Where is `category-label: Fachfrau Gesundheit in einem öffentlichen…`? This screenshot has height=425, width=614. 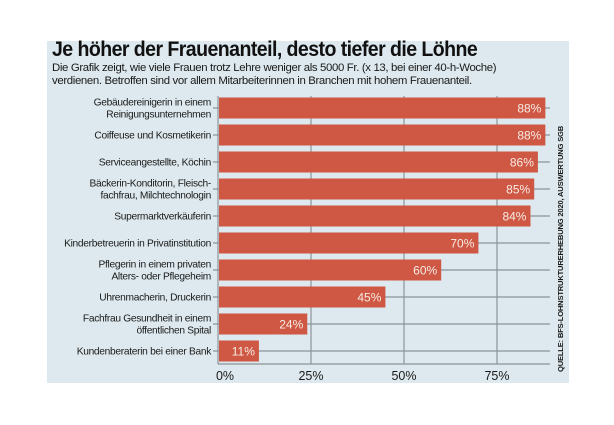 category-label: Fachfrau Gesundheit in einem öffentlichen… is located at coordinates (147, 325).